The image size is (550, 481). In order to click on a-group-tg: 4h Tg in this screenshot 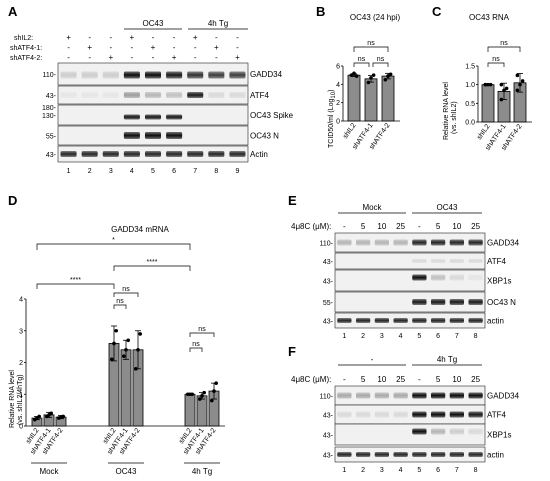, I will do `click(218, 23)`.